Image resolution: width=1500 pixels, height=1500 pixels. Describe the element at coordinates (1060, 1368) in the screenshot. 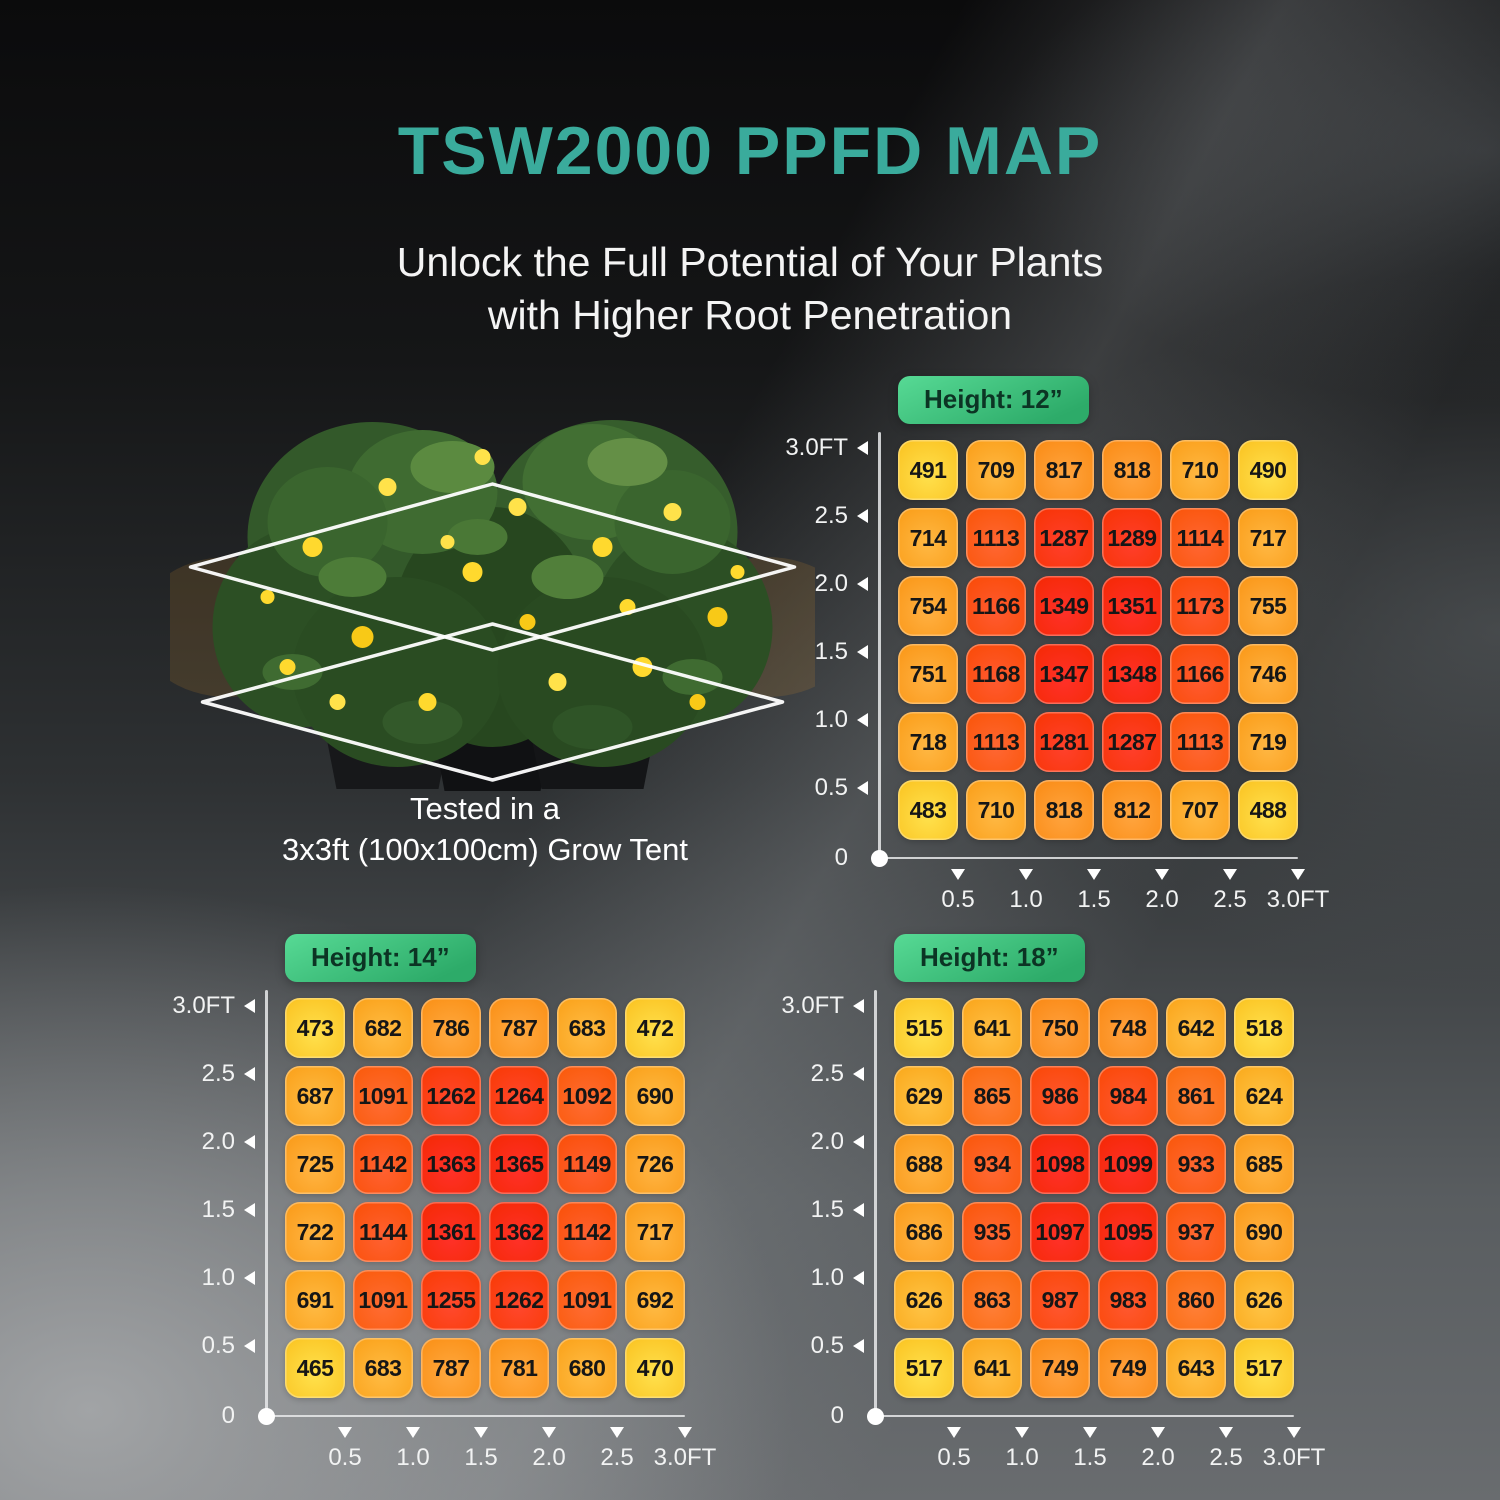

I see `ppfd-cell: 749` at that location.